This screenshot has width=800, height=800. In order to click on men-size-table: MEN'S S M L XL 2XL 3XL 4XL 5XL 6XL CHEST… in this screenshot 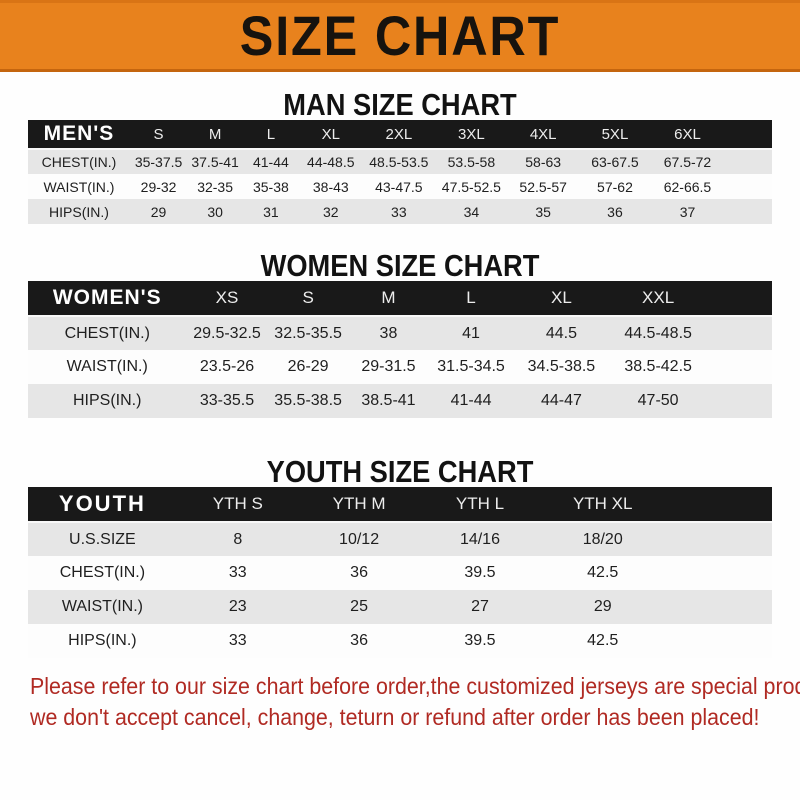, I will do `click(400, 172)`.